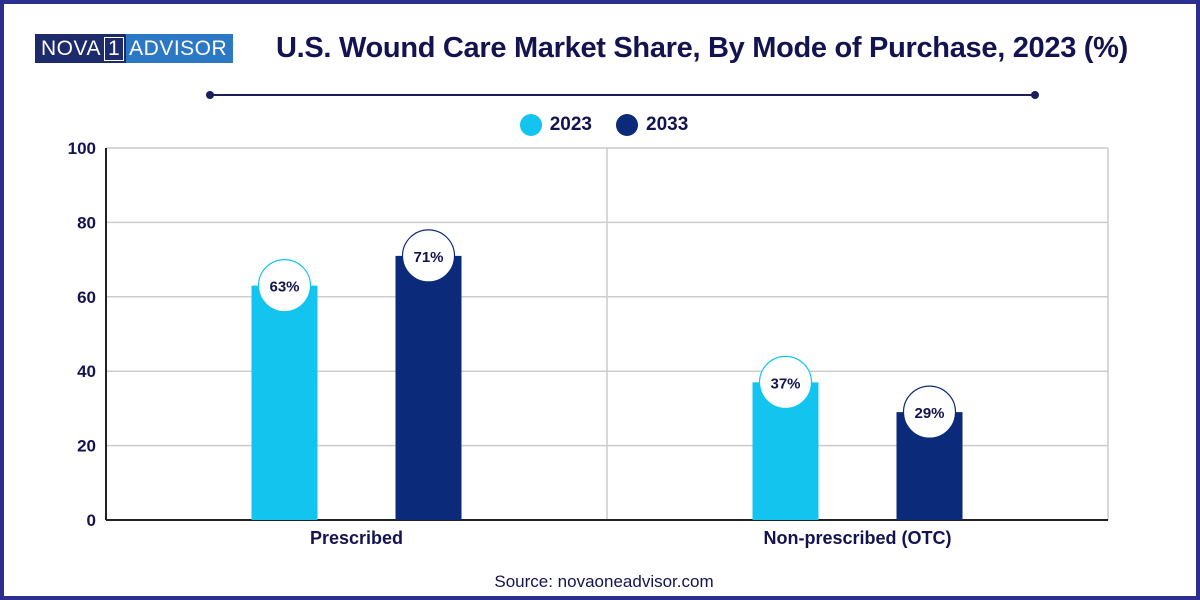  What do you see at coordinates (82, 148) in the screenshot?
I see `y-tick-label: 100` at bounding box center [82, 148].